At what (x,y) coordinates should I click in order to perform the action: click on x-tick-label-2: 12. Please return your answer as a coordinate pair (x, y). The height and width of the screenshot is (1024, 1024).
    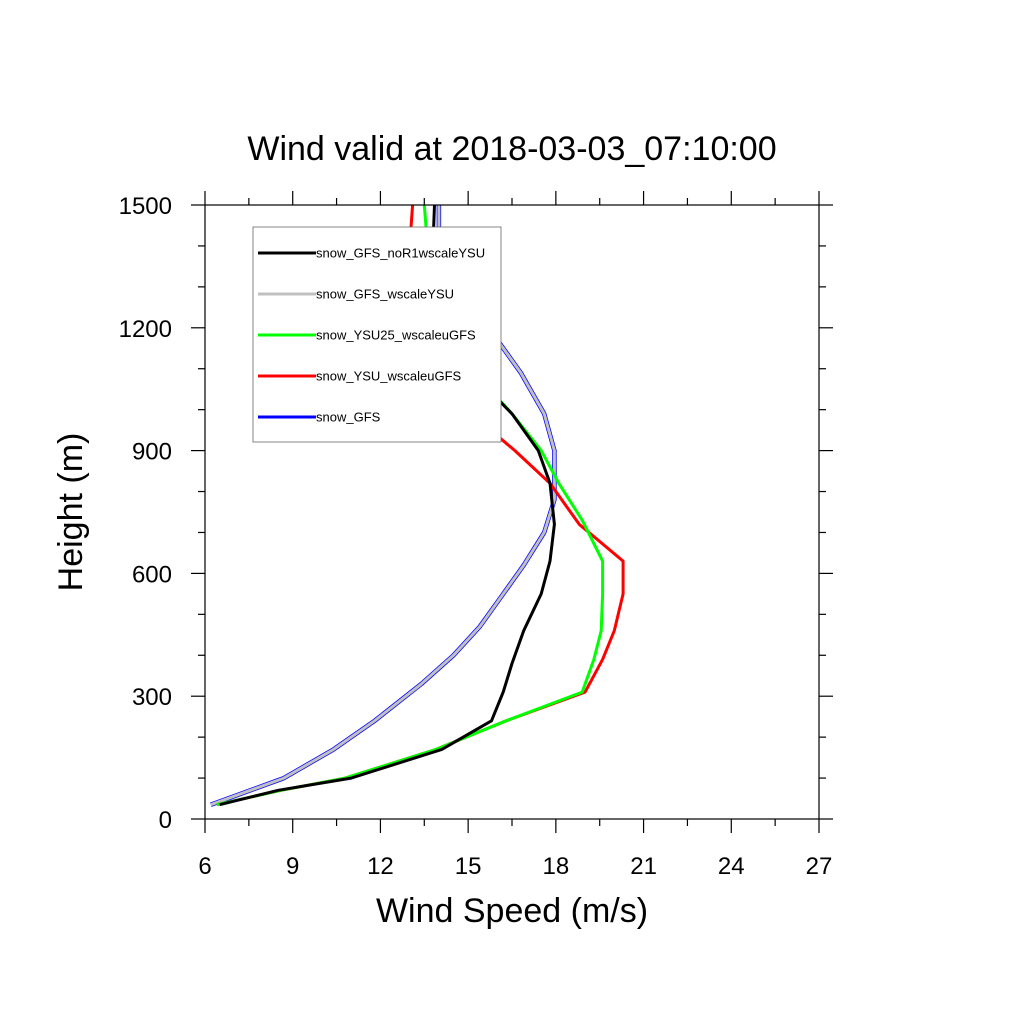
    Looking at the image, I should click on (380, 866).